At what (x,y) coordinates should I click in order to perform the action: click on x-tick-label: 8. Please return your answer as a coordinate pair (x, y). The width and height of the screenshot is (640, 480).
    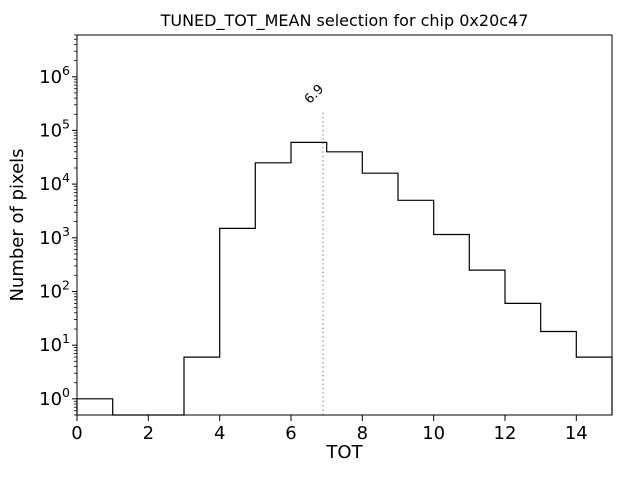
    Looking at the image, I should click on (362, 433).